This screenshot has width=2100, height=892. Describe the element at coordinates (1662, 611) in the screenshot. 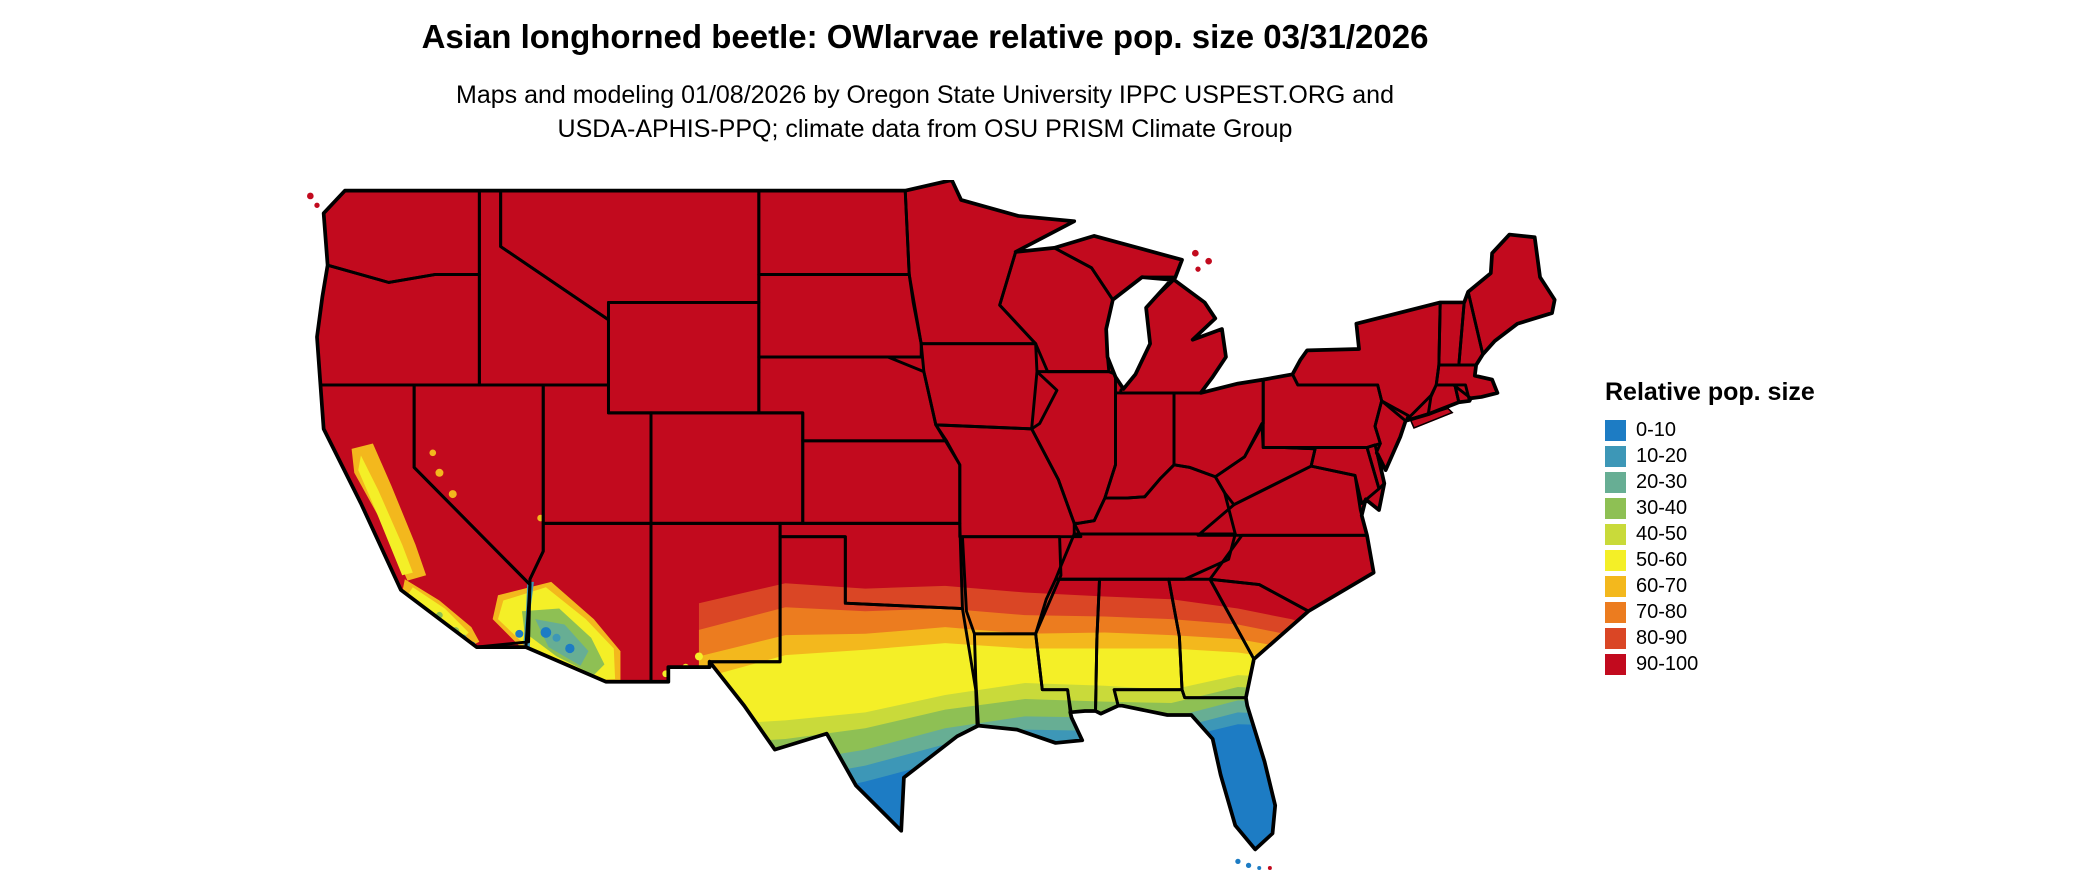

I see `legend-label: 70-80` at that location.